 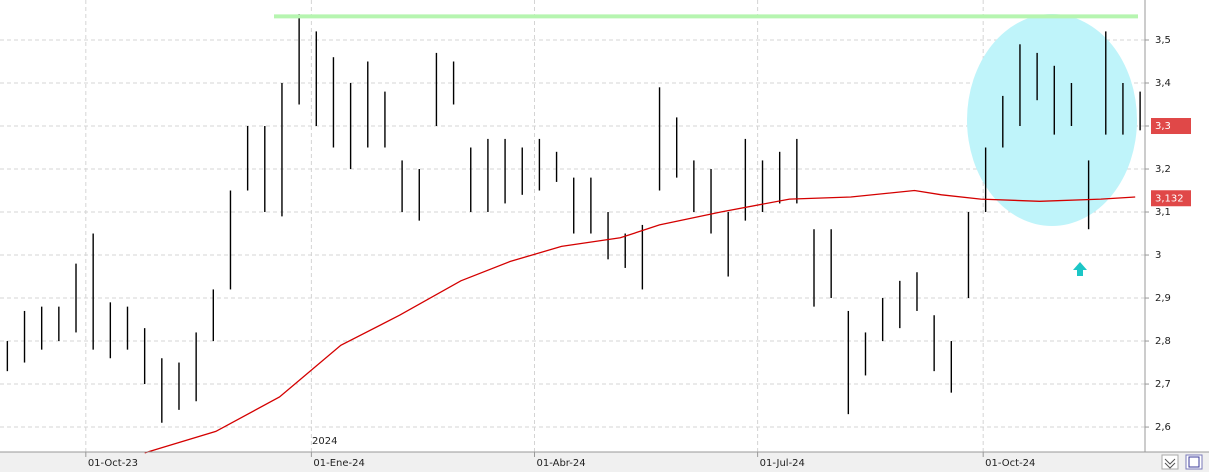 What do you see at coordinates (338, 463) in the screenshot?
I see `x-tick-label: 01-Ene-24` at bounding box center [338, 463].